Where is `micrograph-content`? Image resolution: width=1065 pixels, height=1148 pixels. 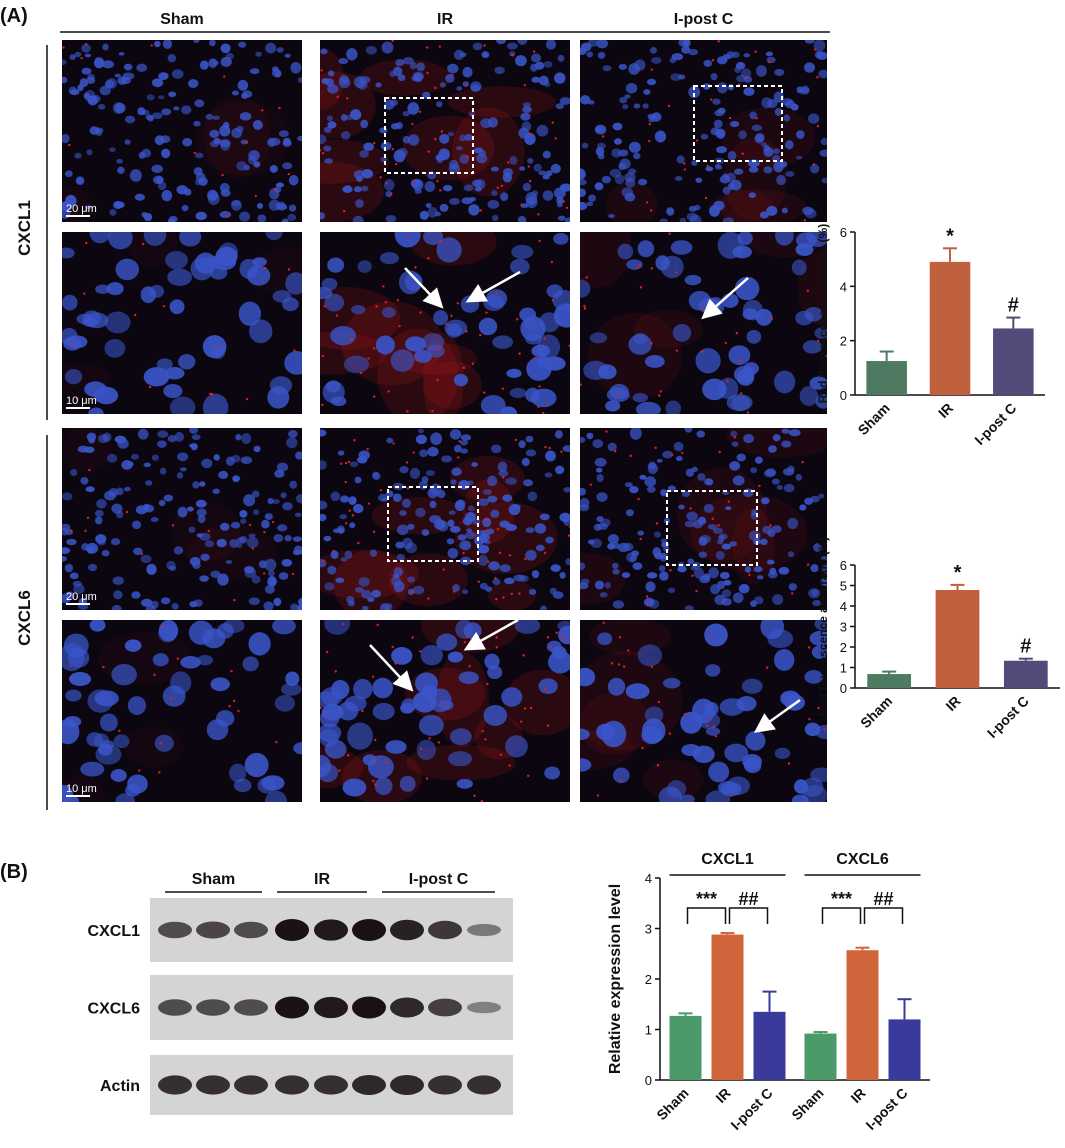 micrograph-content is located at coordinates (445, 323).